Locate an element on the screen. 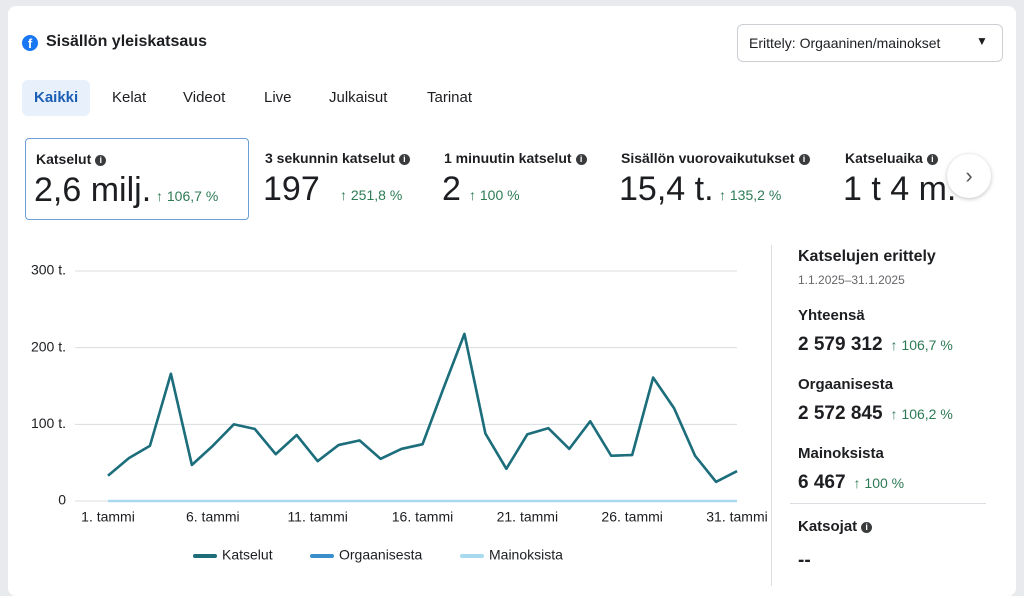 This screenshot has width=1024, height=596. breakdown-label: Orgaanisesta is located at coordinates (846, 384).